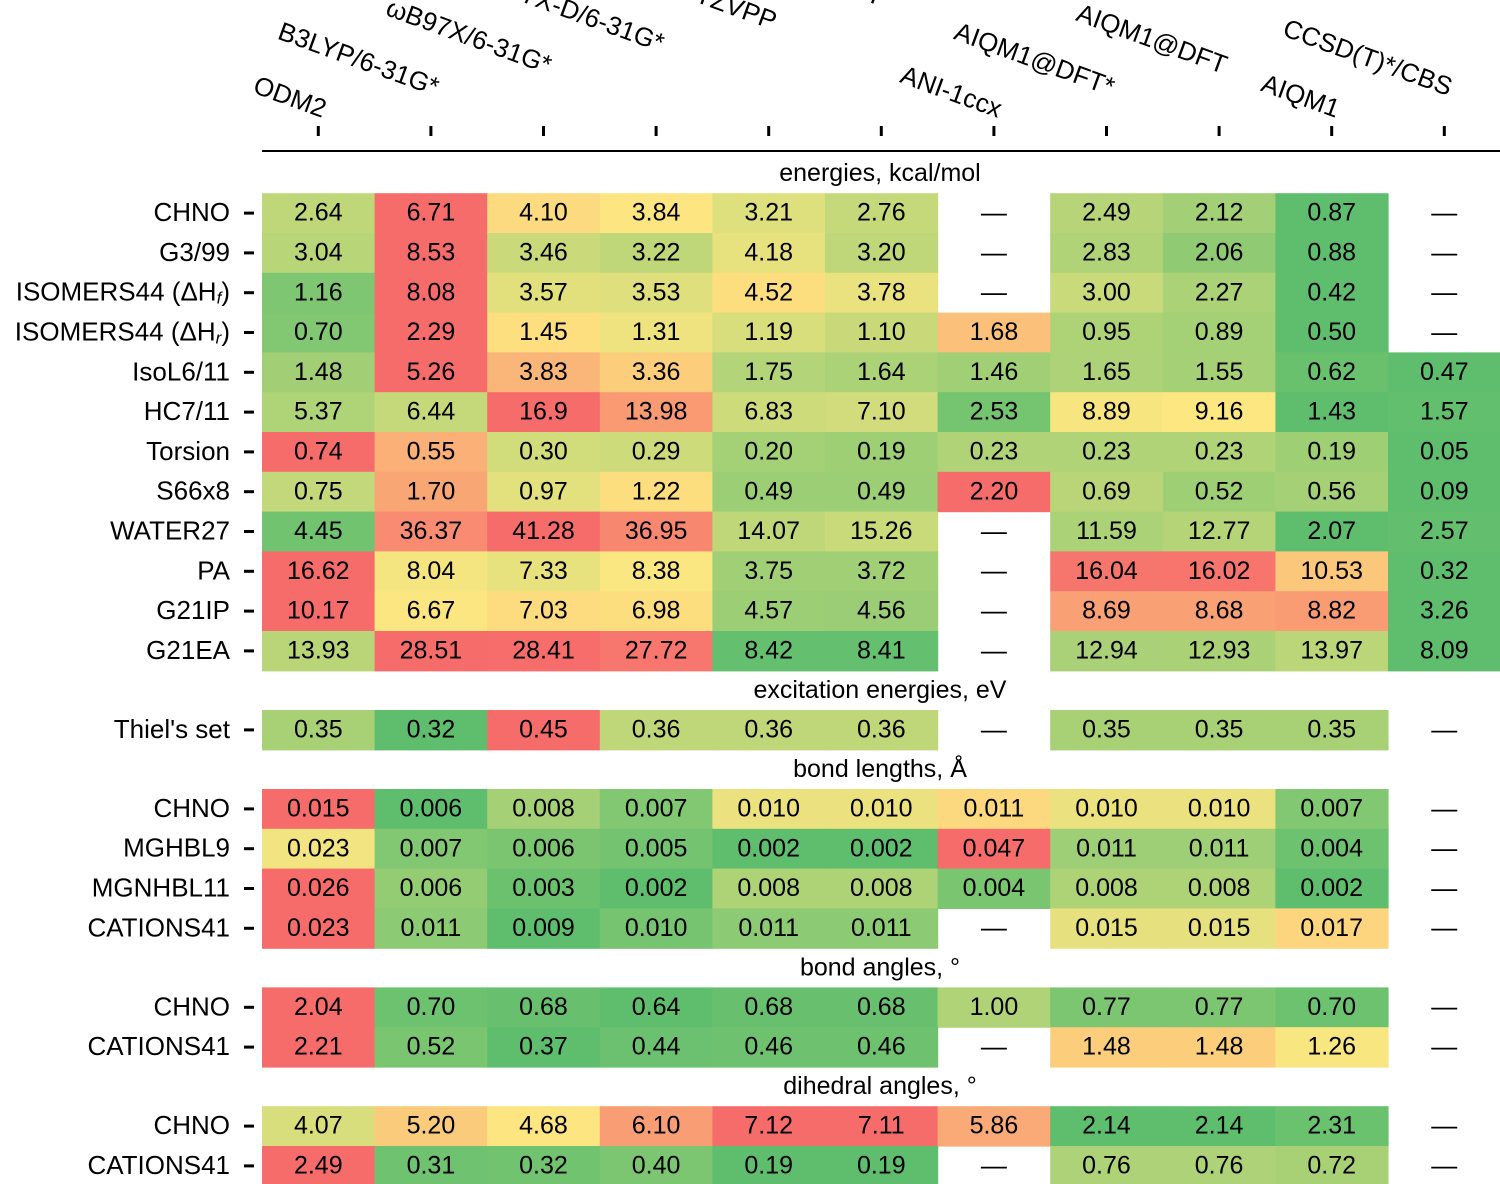  What do you see at coordinates (1444, 412) in the screenshot?
I see `cell-value: 1.57` at bounding box center [1444, 412].